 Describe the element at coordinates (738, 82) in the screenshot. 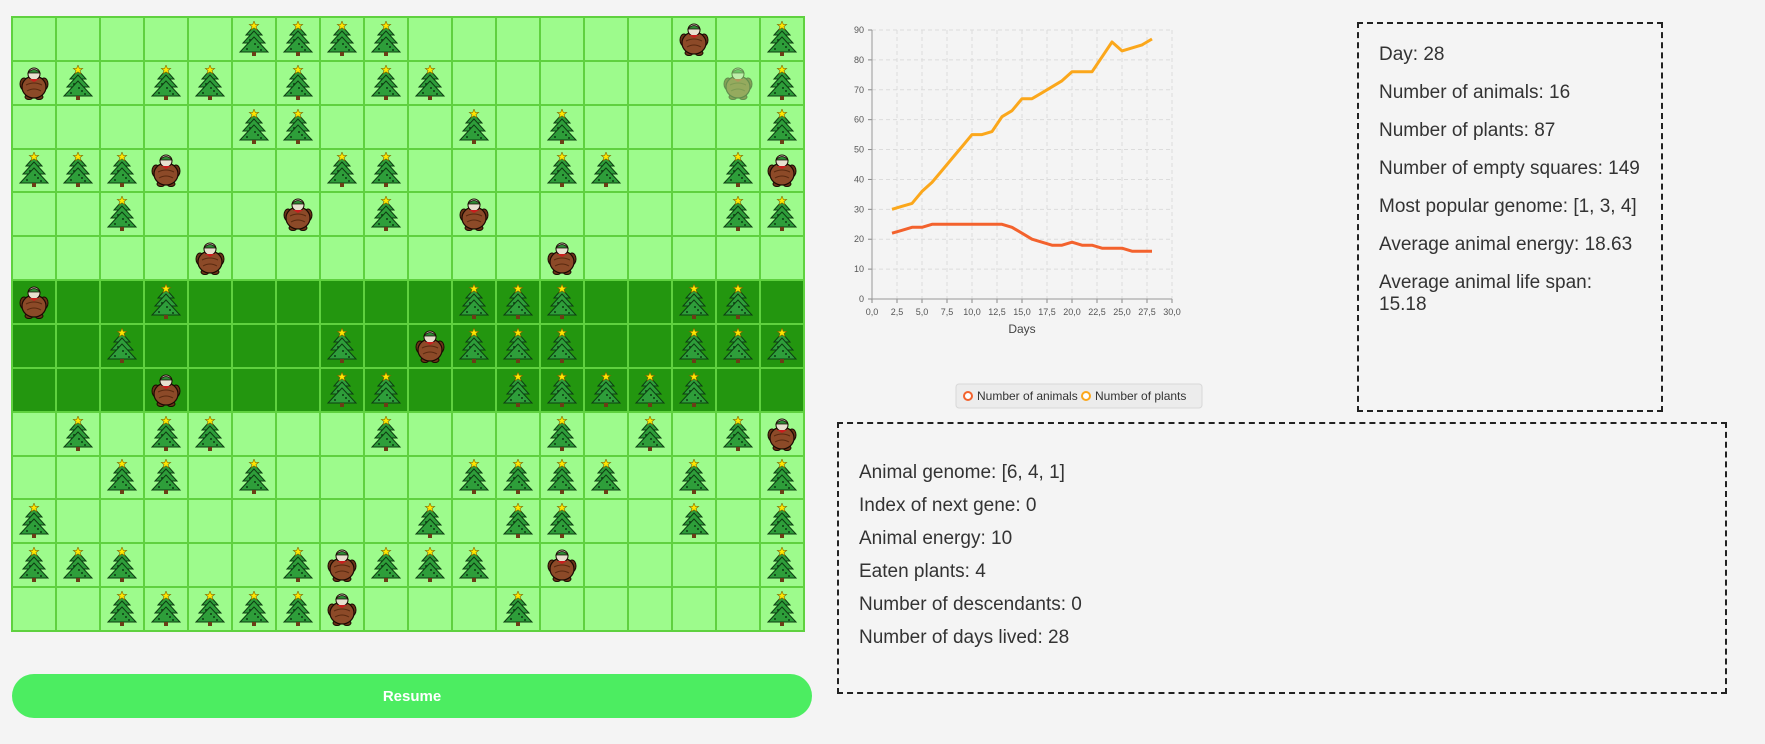

I see `selected-animal-cell` at that location.